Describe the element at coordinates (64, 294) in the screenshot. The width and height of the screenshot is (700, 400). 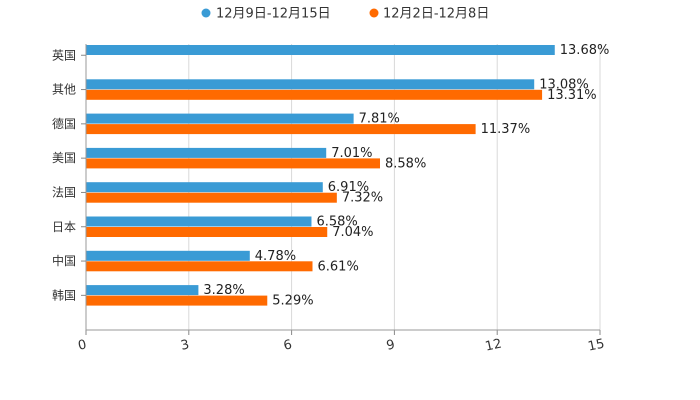
I see `category-label: 韩国` at that location.